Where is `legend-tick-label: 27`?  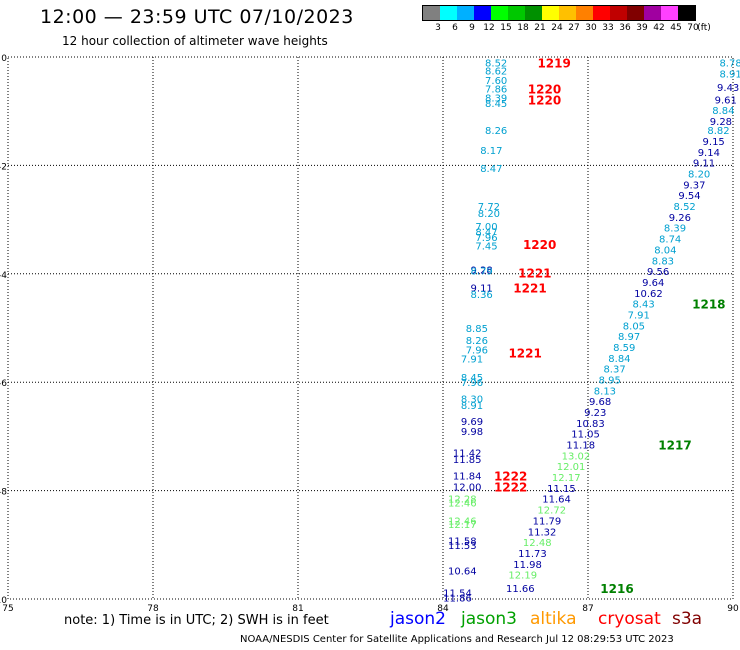 legend-tick-label: 27 is located at coordinates (574, 28).